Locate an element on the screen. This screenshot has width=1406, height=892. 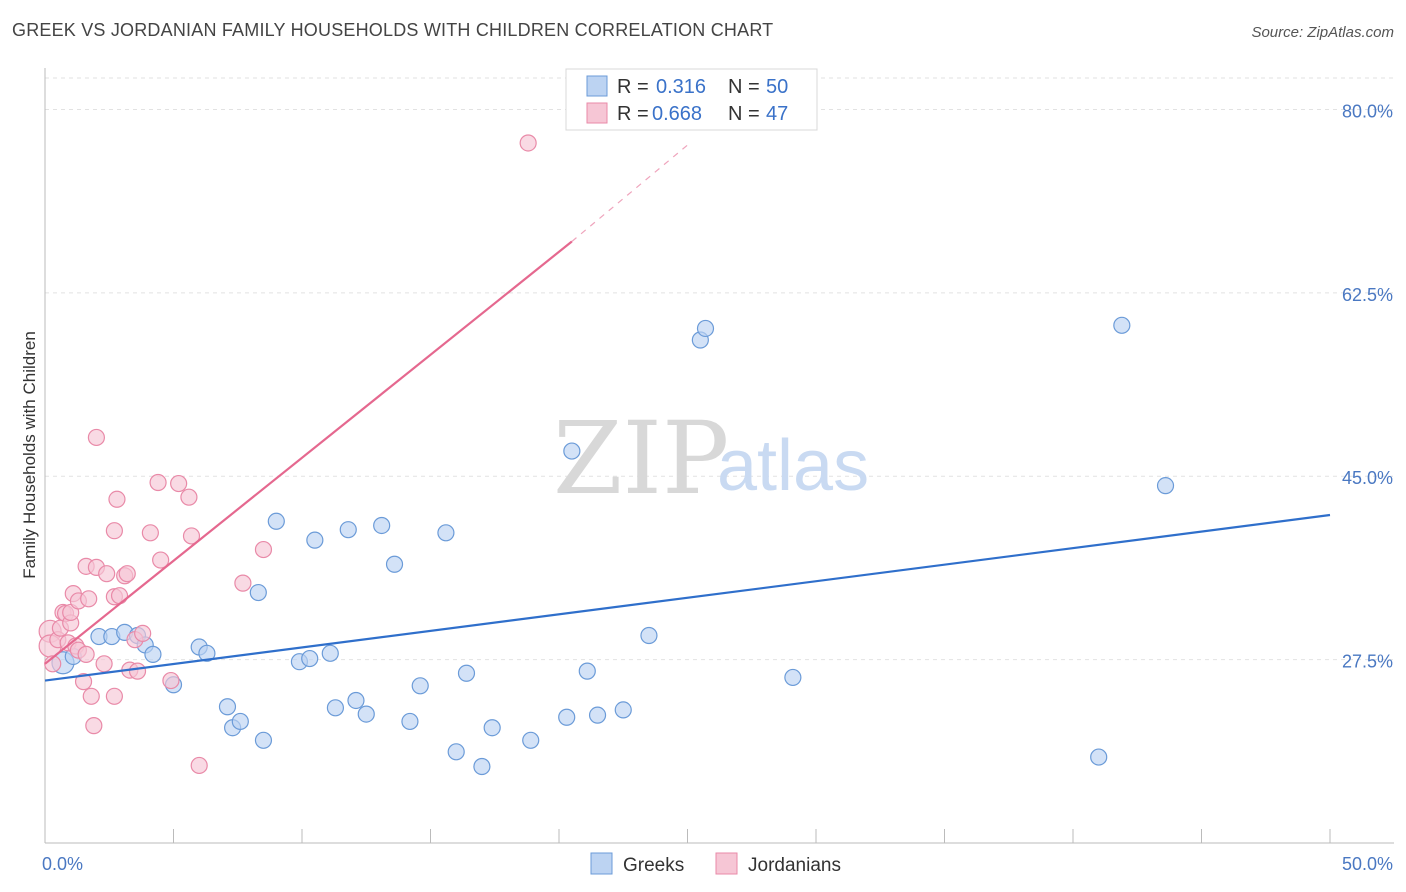
legend-r-label-jordanians: R = is located at coordinates (633, 114).